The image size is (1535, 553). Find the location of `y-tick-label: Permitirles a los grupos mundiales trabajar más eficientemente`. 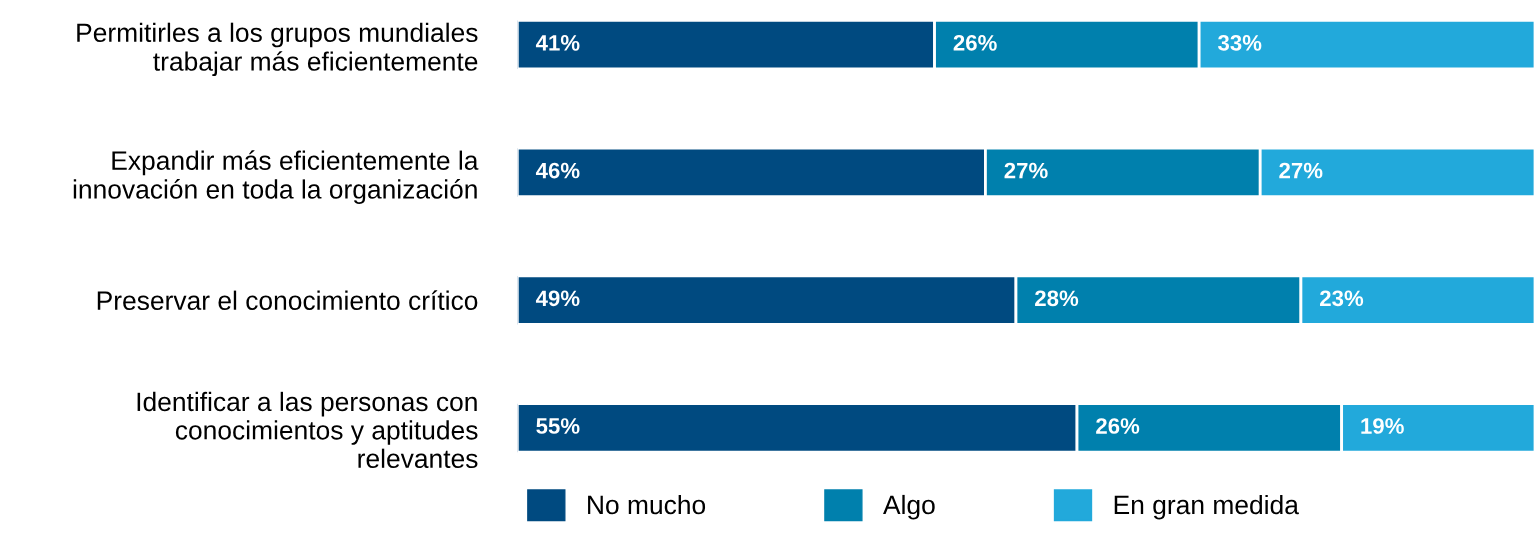

y-tick-label: Permitirles a los grupos mundiales trabajar más eficientemente is located at coordinates (277, 49).